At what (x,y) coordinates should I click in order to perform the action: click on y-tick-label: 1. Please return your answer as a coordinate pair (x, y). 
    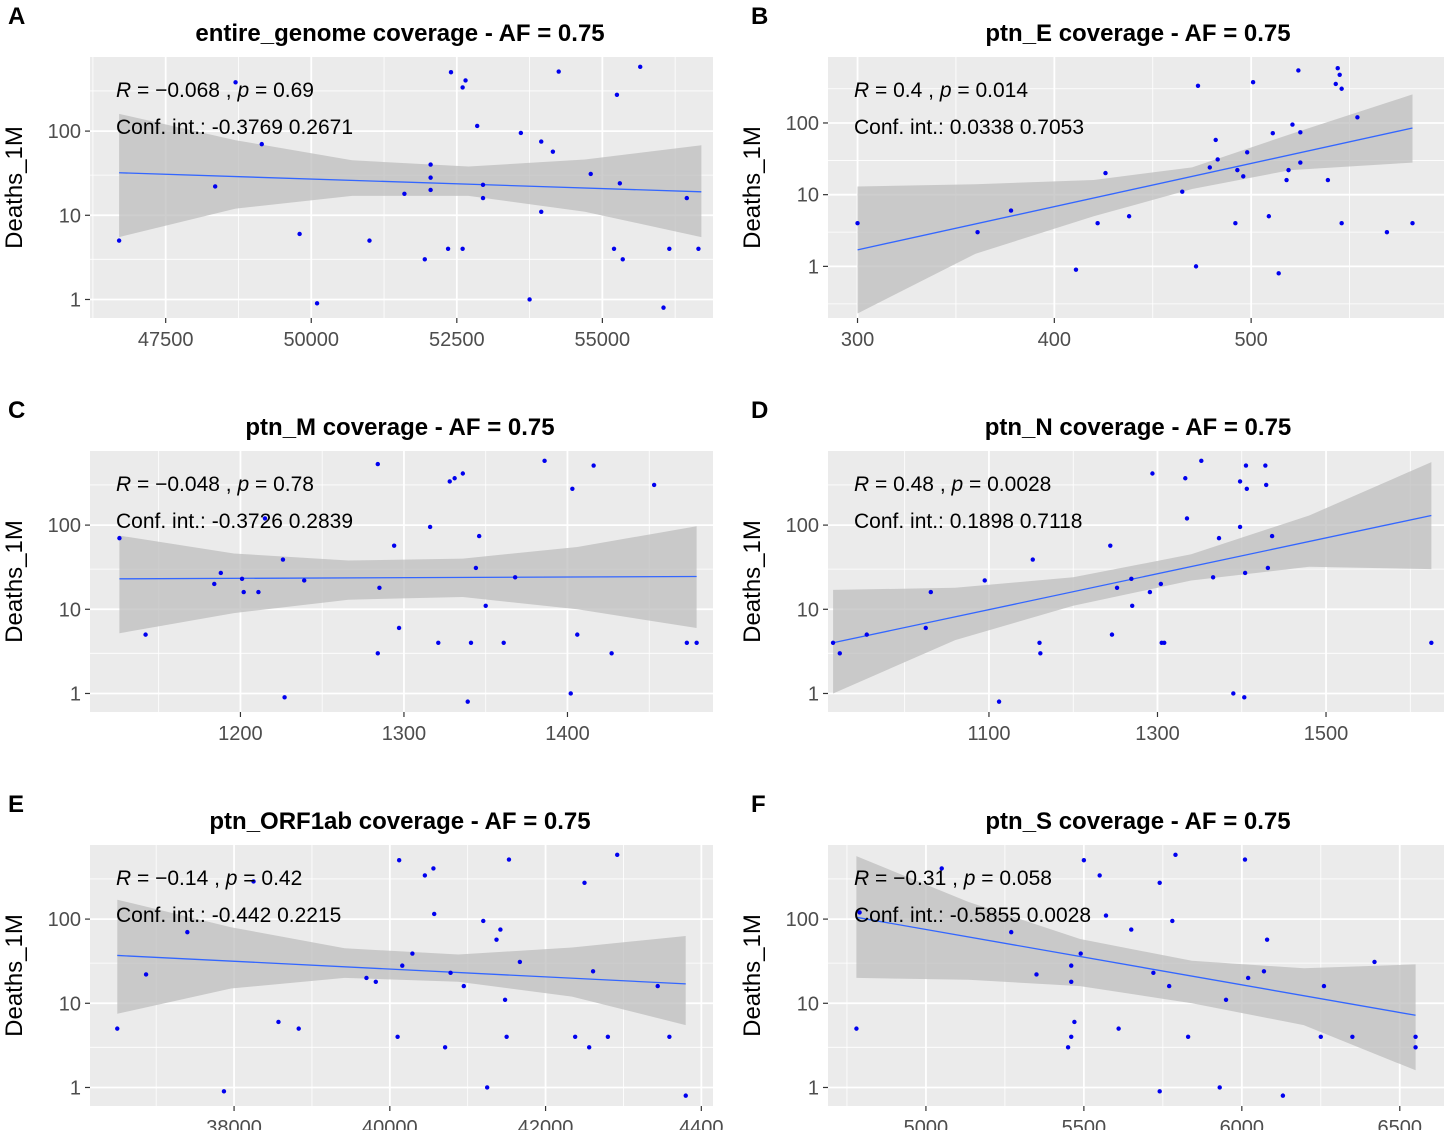
    Looking at the image, I should click on (75, 300).